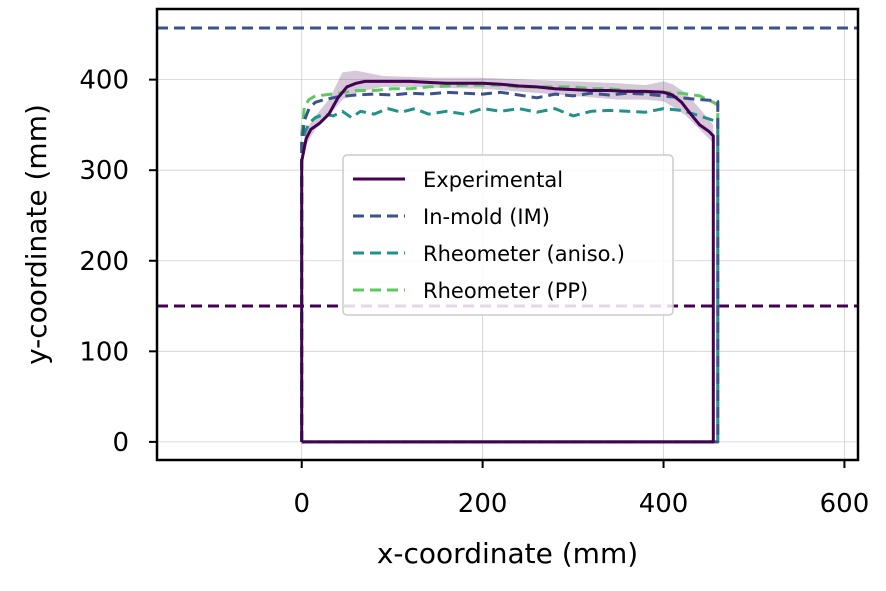 The width and height of the screenshot is (886, 591). What do you see at coordinates (507, 553) in the screenshot?
I see `x-axis-label: x-coordinate (mm)` at bounding box center [507, 553].